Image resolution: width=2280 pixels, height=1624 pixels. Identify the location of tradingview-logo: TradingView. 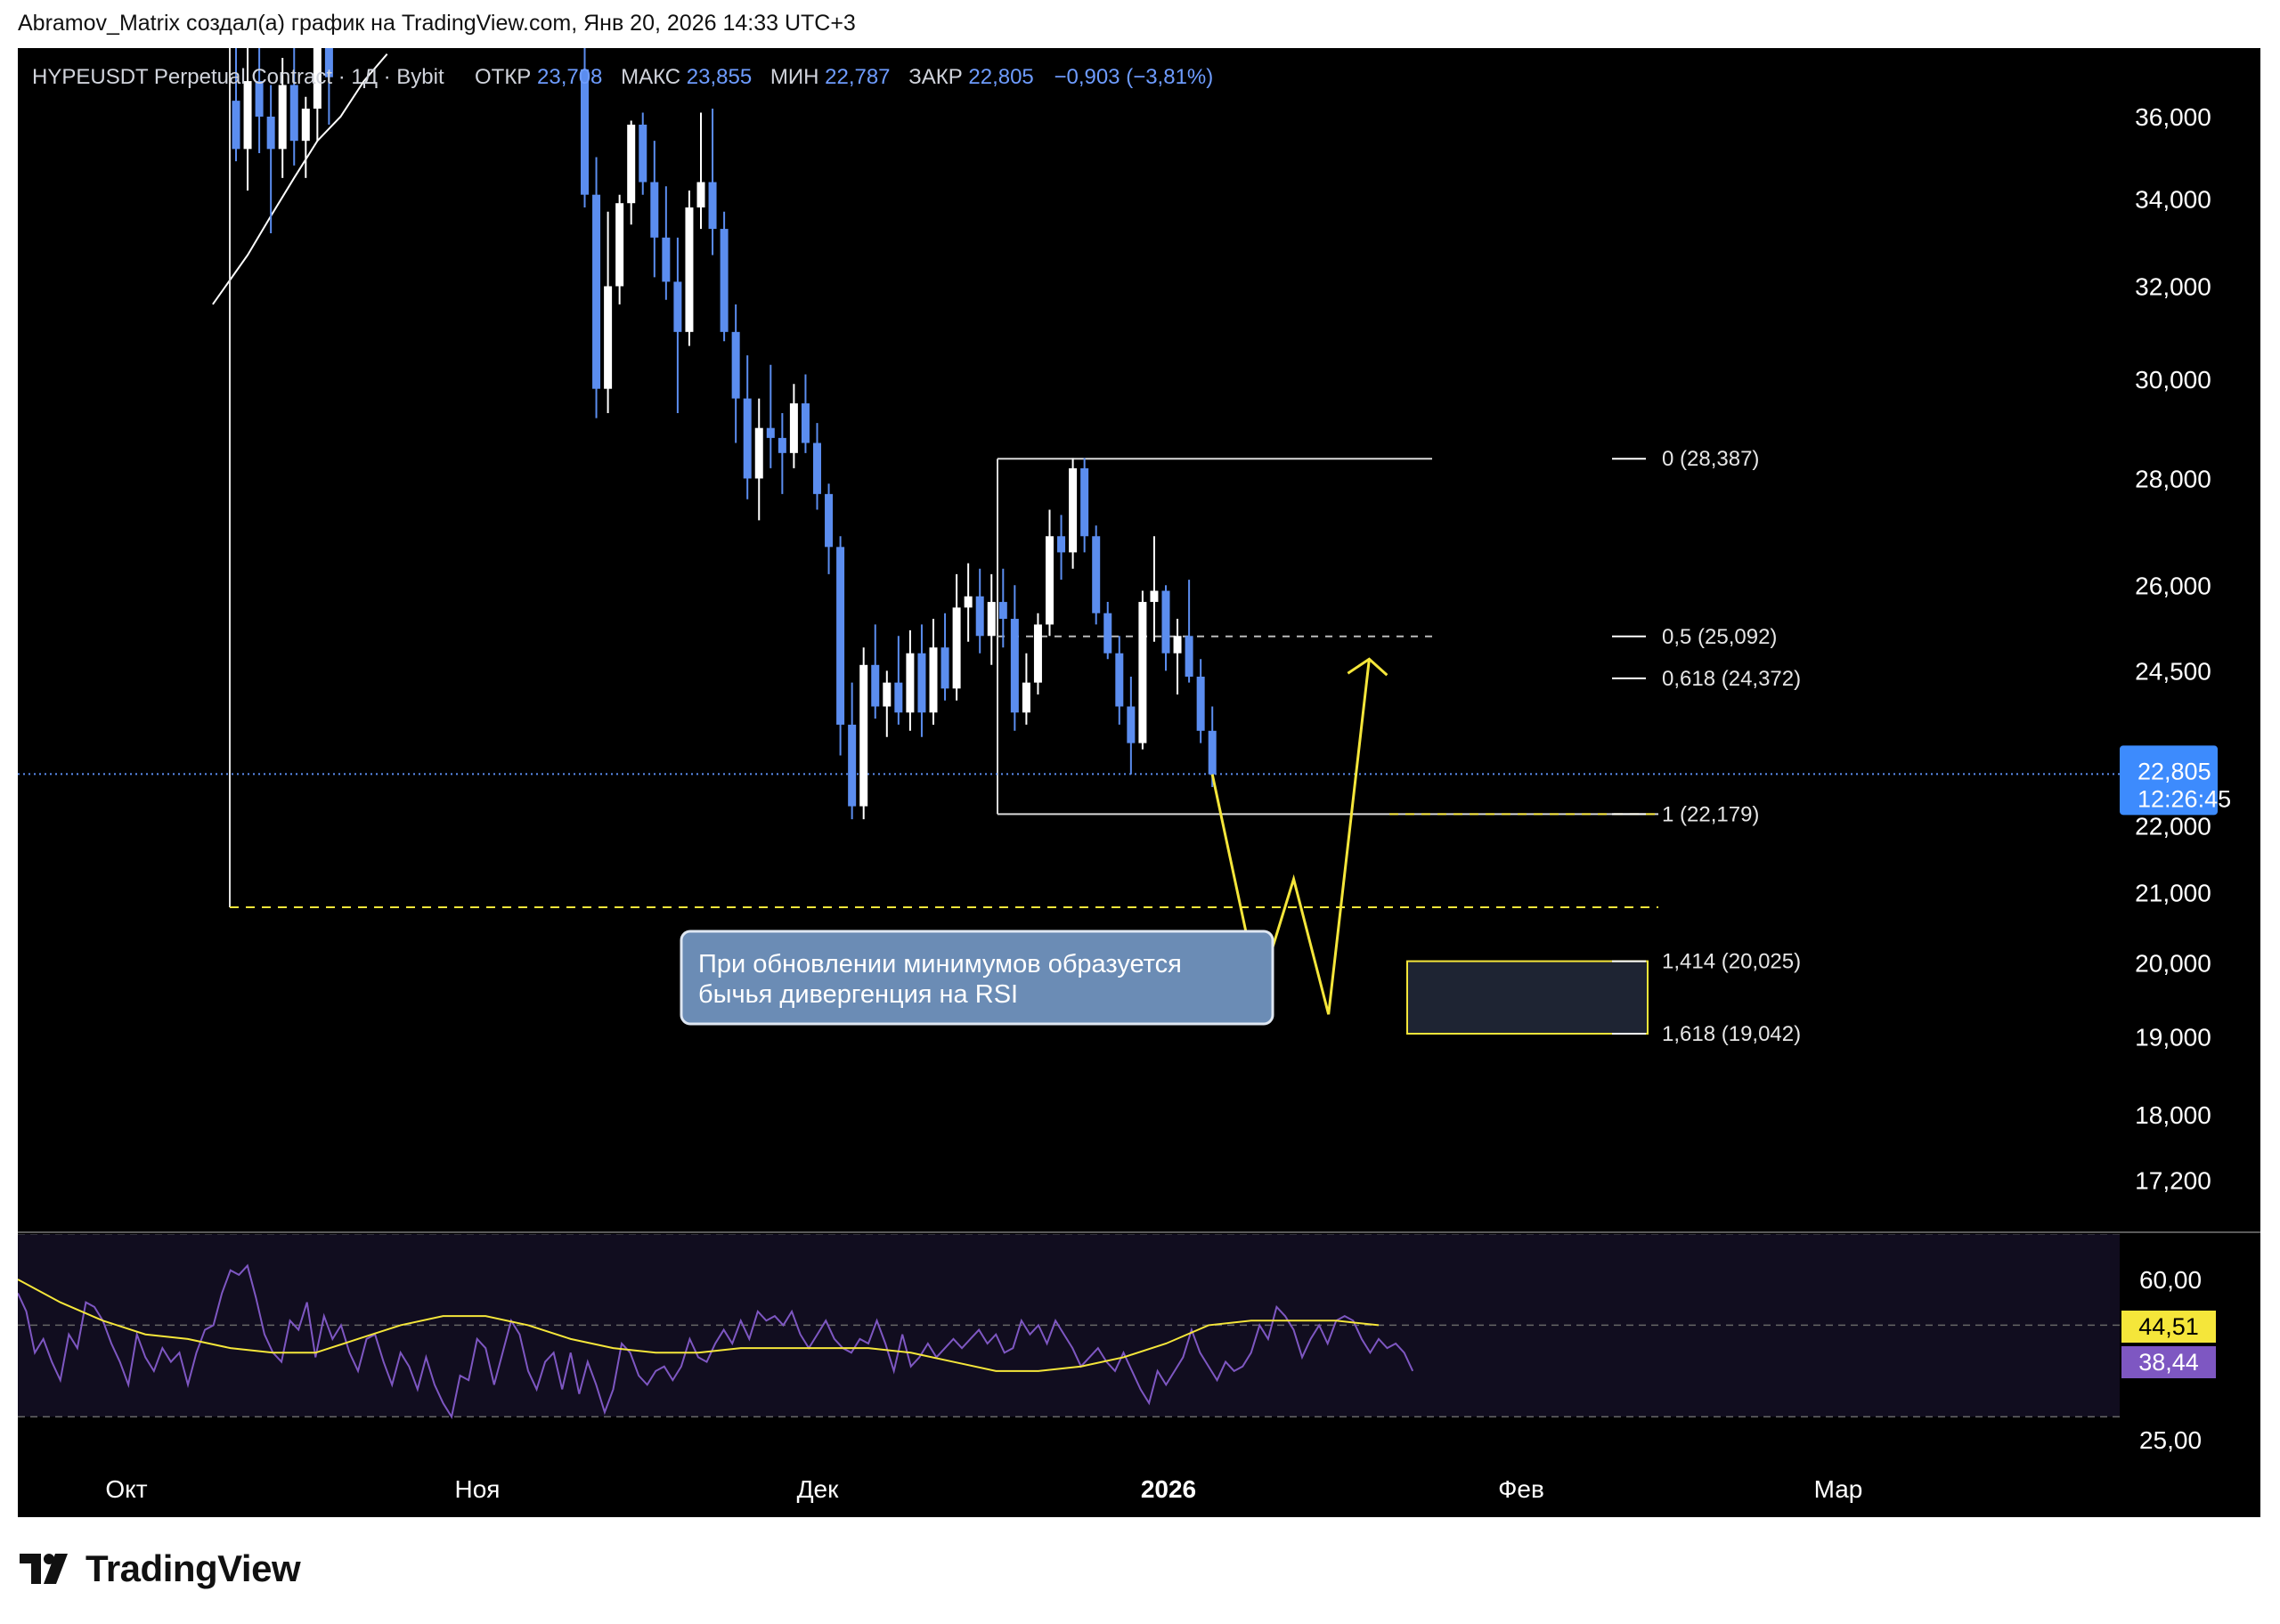
(160, 1568).